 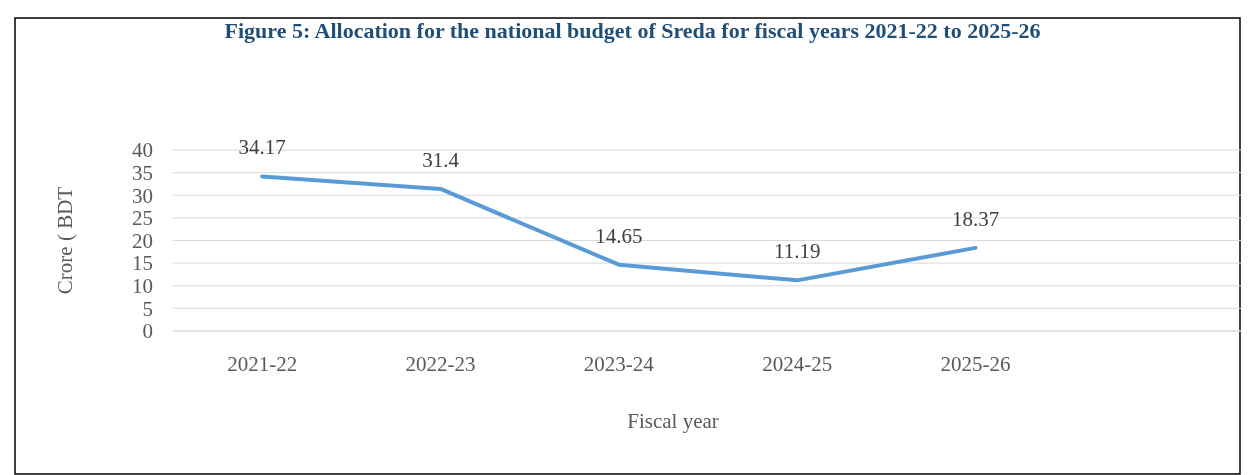 I want to click on x-tick-label: 2024-25, so click(x=797, y=364).